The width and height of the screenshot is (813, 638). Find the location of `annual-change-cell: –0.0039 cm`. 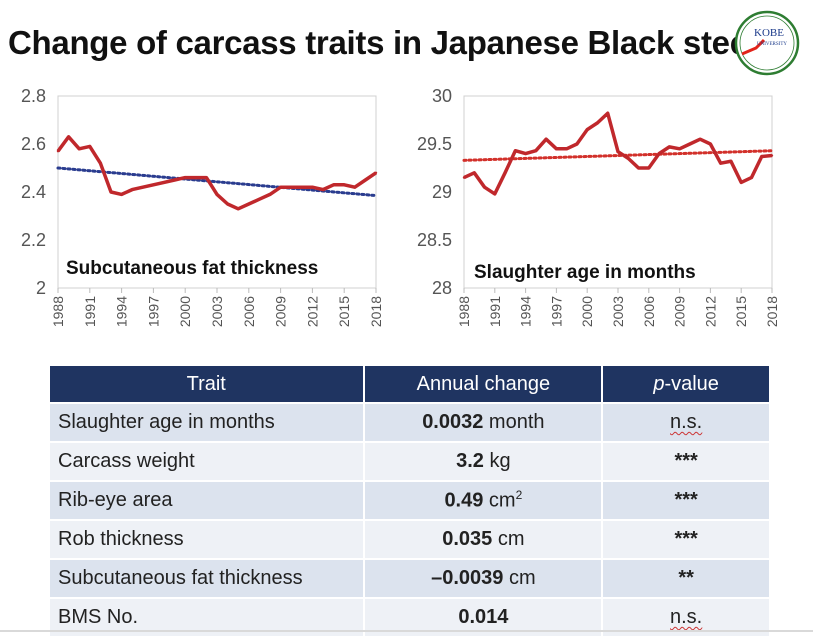

annual-change-cell: –0.0039 cm is located at coordinates (484, 578).